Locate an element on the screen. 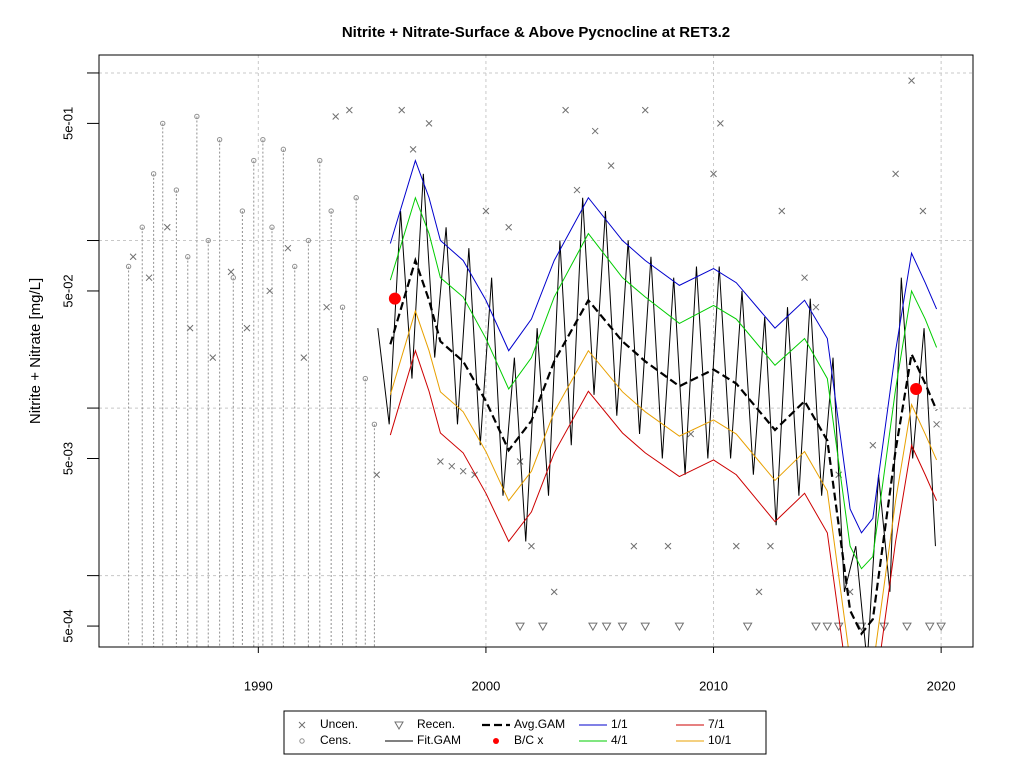  legend-label: 4/1 is located at coordinates (619, 740).